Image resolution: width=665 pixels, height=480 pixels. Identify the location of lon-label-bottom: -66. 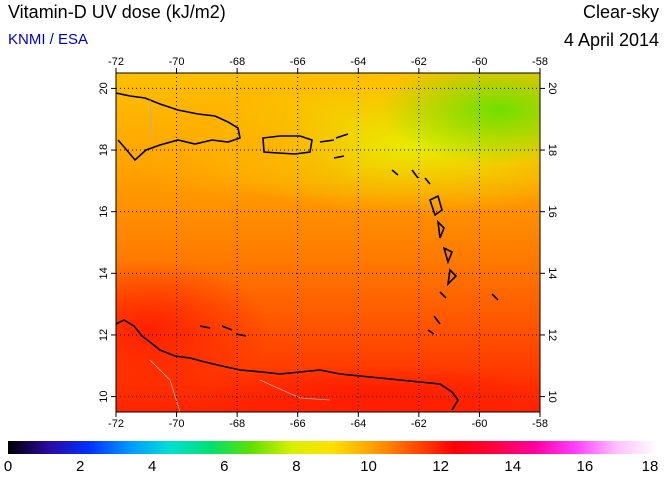
(298, 424).